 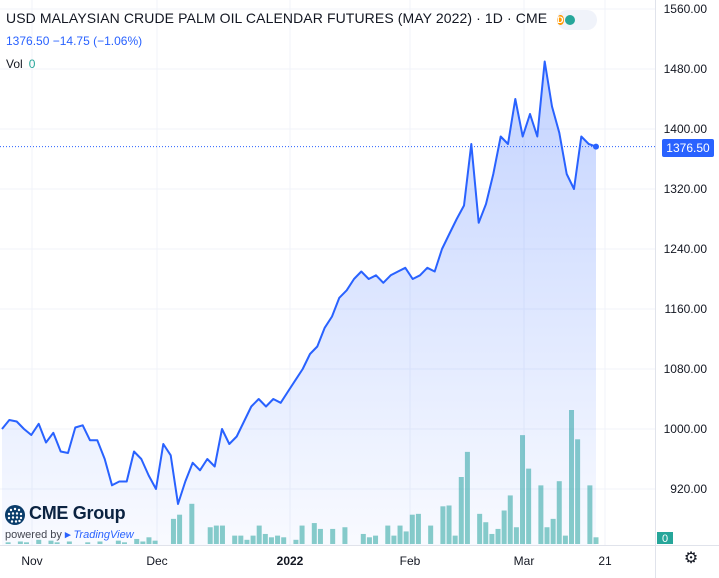 I want to click on last-price-marker, so click(x=596, y=146).